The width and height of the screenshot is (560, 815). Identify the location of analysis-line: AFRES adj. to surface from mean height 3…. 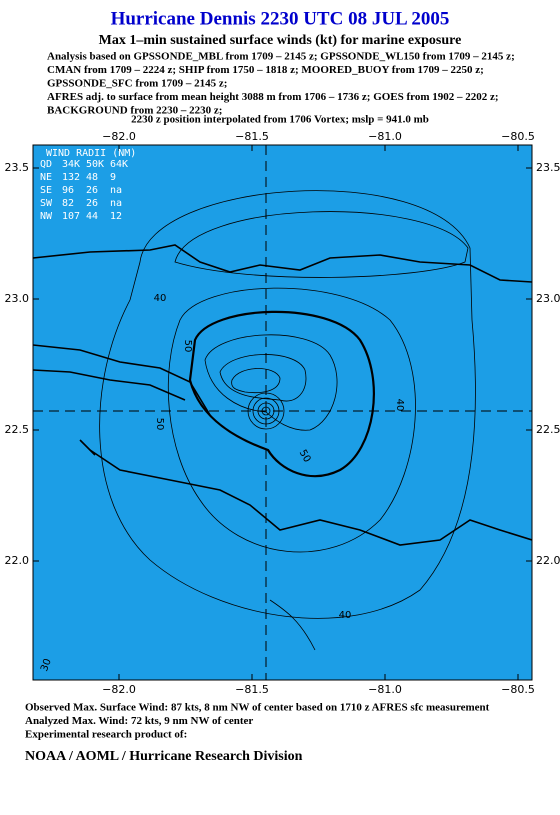
(273, 97).